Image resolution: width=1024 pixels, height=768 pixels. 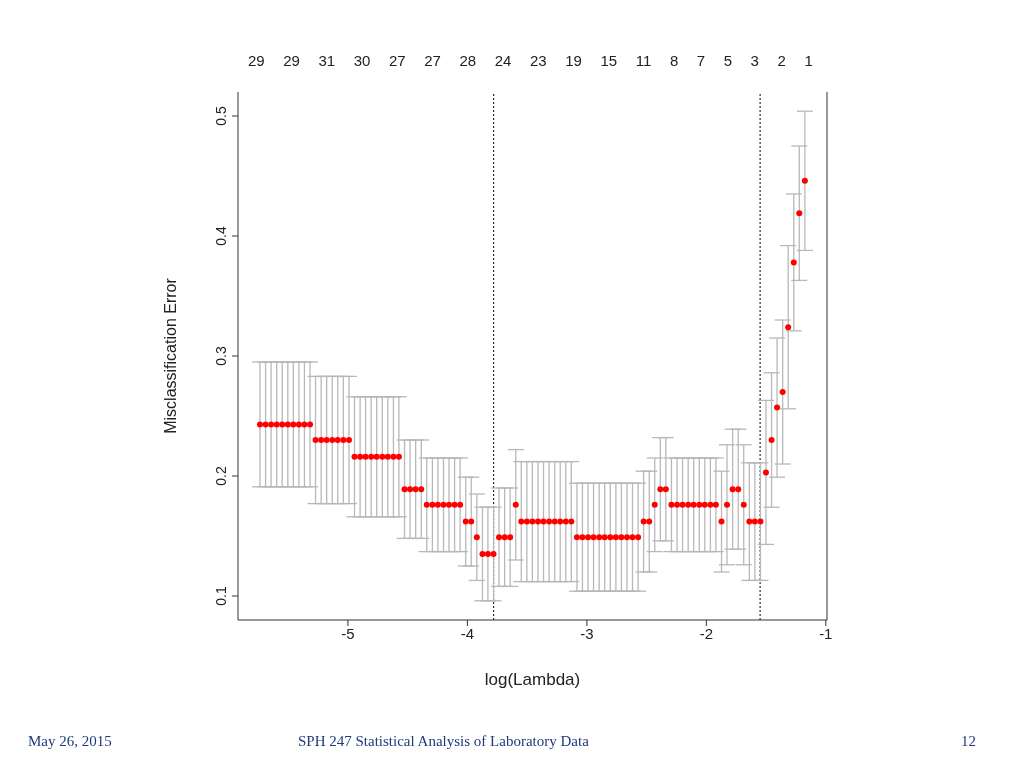 What do you see at coordinates (70, 741) in the screenshot?
I see `text: May 26, 2015` at bounding box center [70, 741].